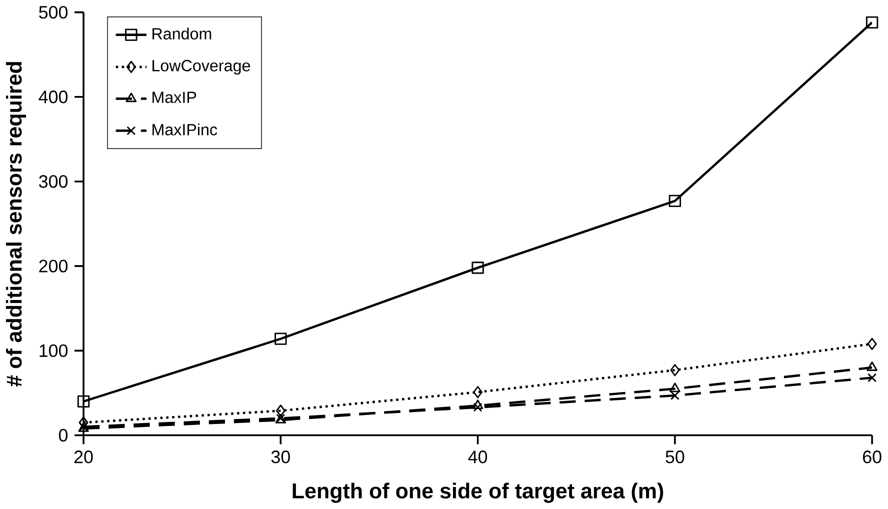  I want to click on x-axis-title: Length of one side of target area (m), so click(478, 492).